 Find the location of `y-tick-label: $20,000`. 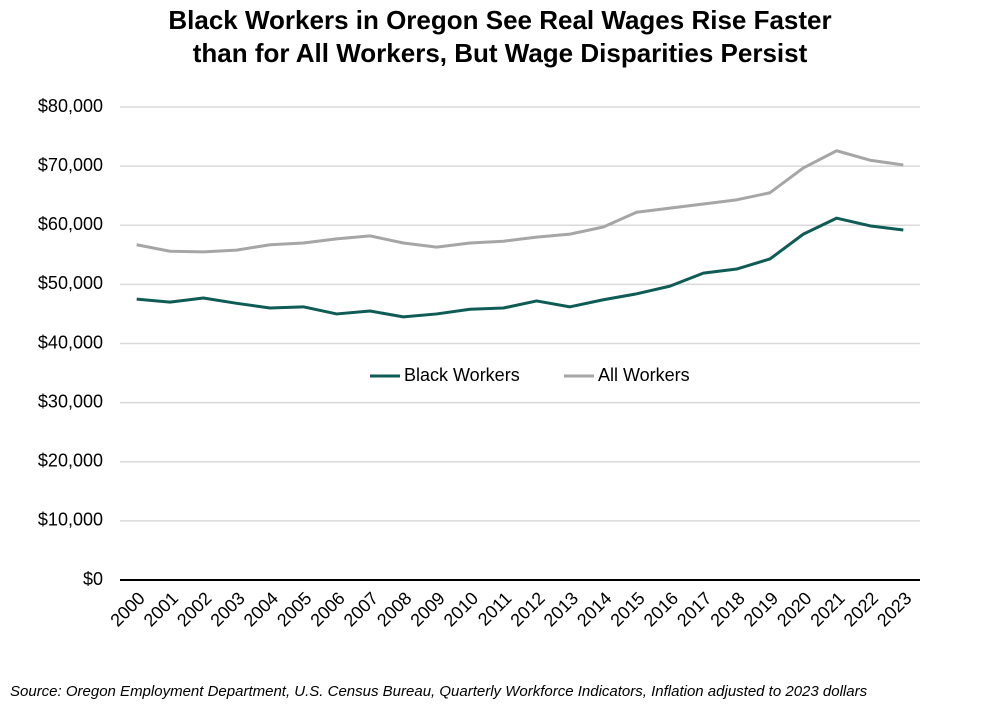

y-tick-label: $20,000 is located at coordinates (70, 461).